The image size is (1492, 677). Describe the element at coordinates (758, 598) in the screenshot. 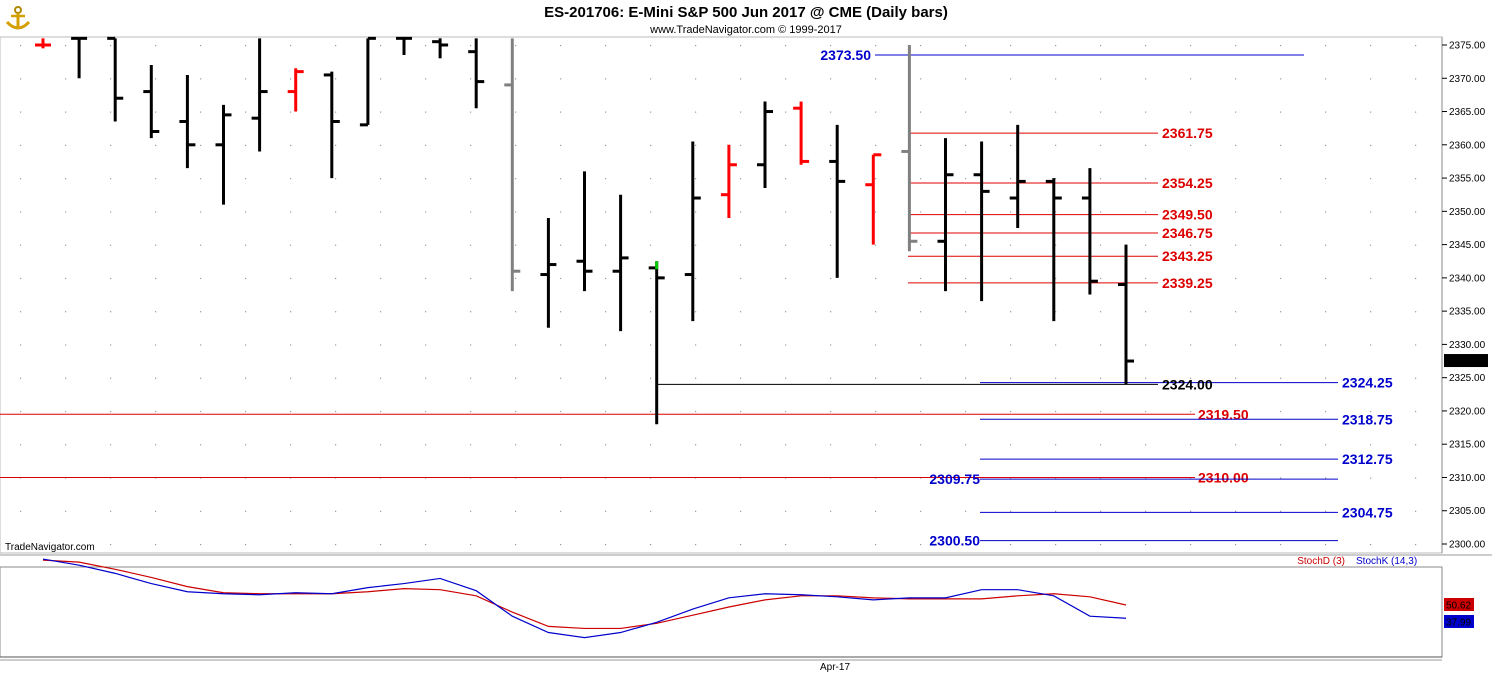

I see `stoch-lines: 50.62 37.99` at that location.